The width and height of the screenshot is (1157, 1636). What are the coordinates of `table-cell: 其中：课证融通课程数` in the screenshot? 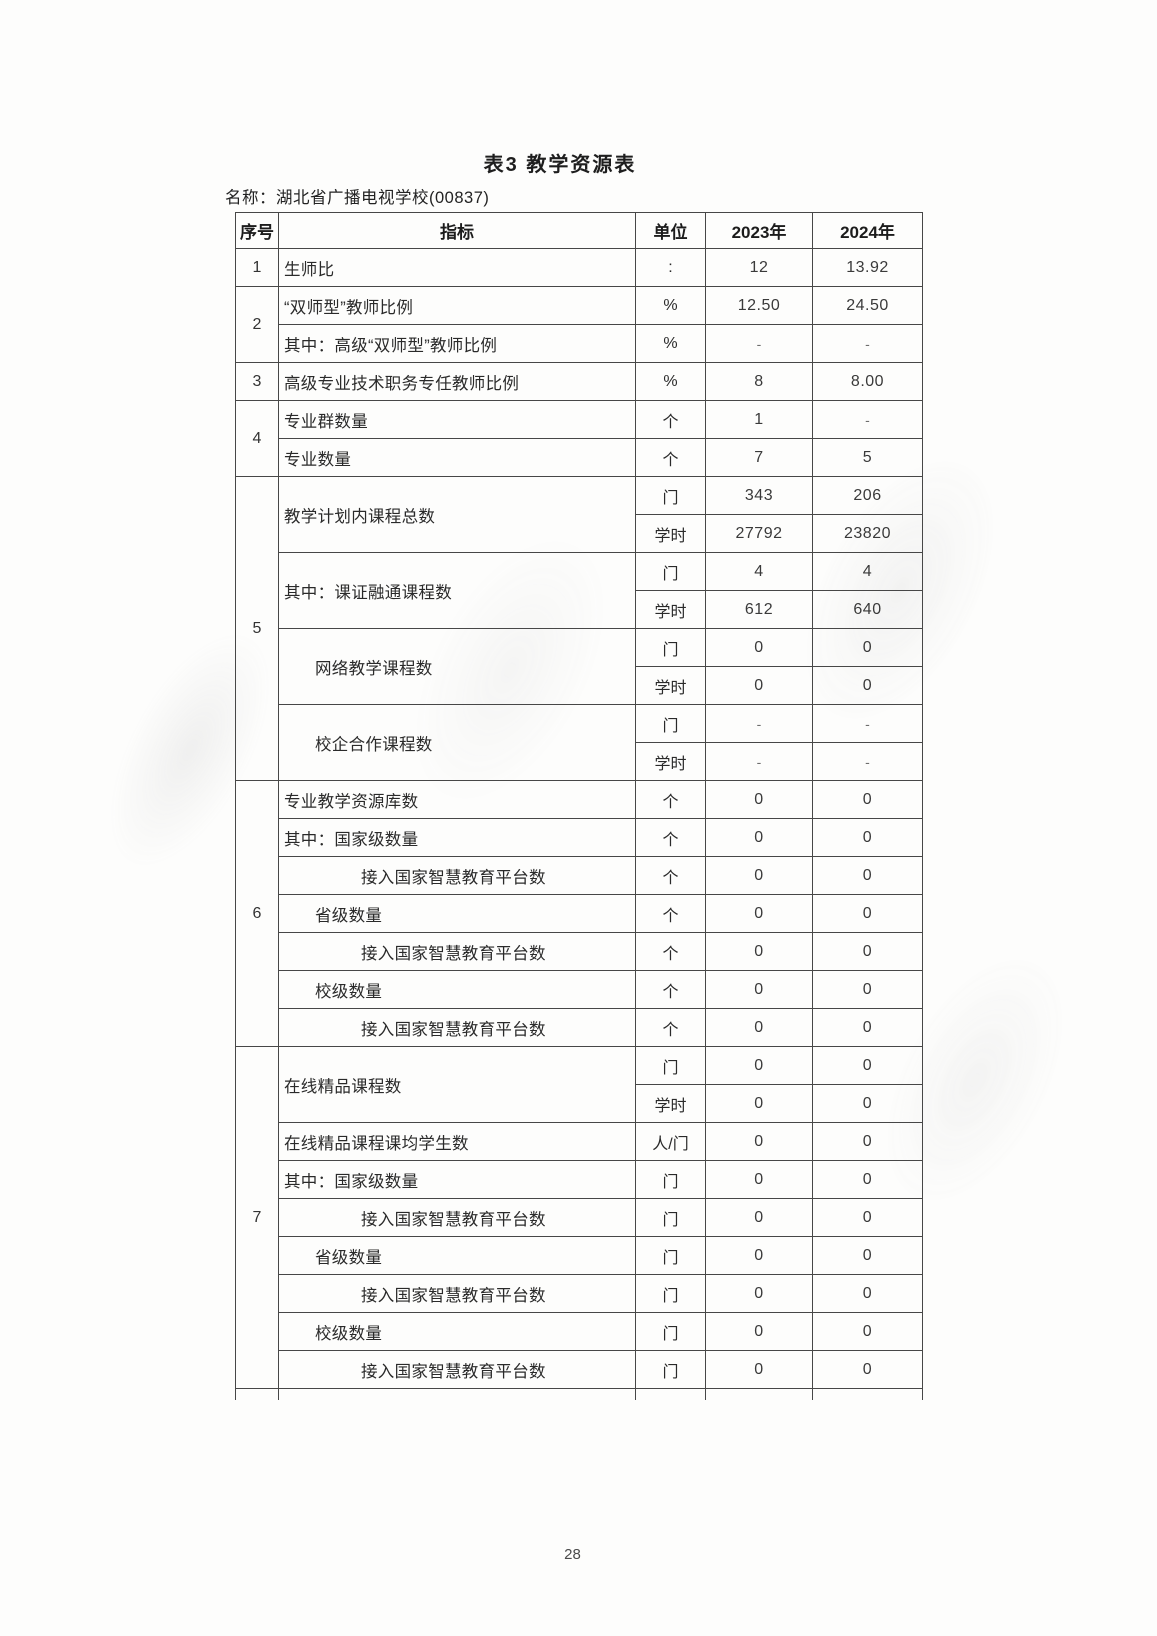 It's located at (457, 590).